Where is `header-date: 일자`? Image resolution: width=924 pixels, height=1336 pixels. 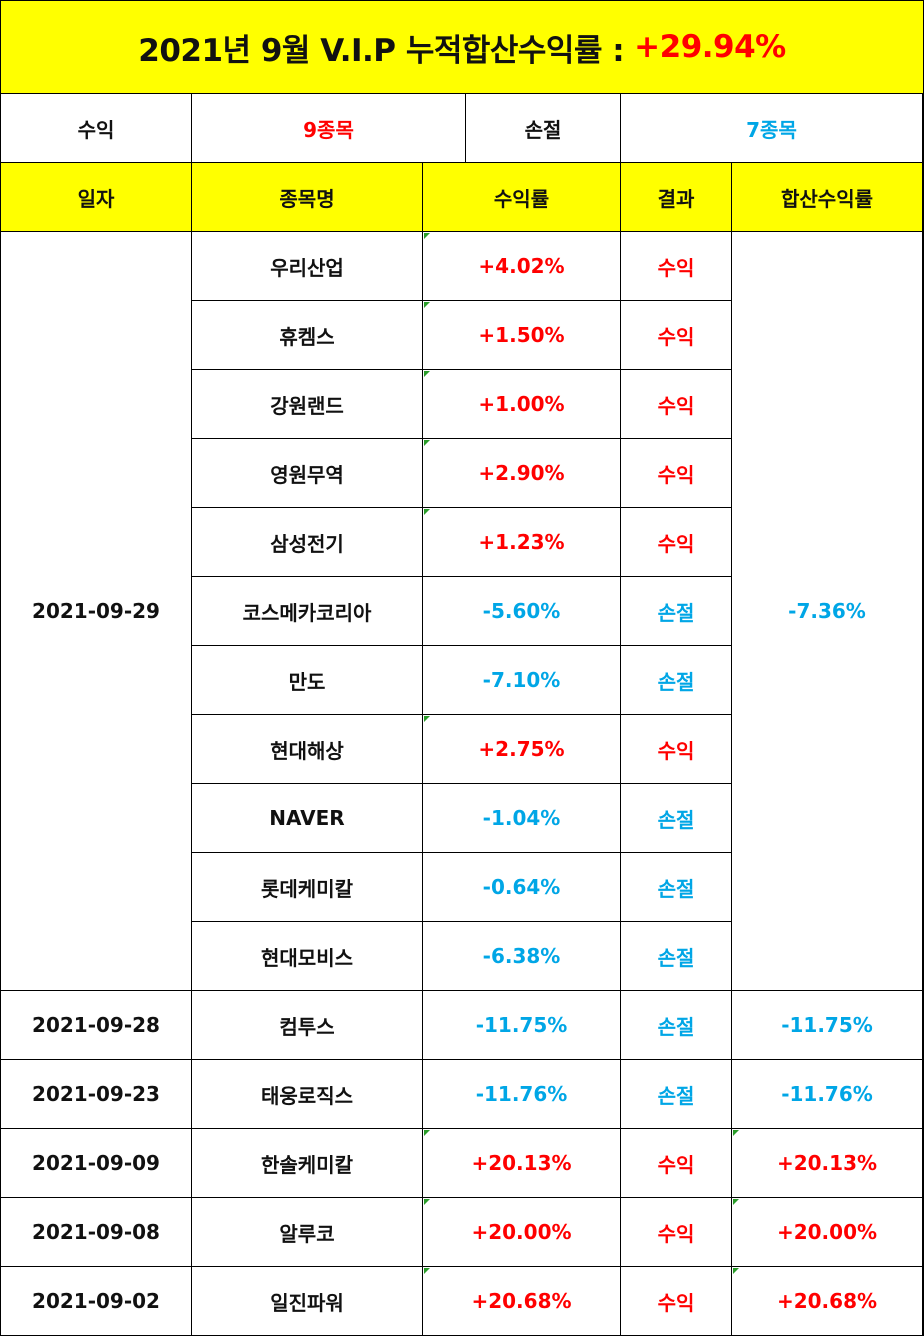
header-date: 일자 is located at coordinates (96, 197).